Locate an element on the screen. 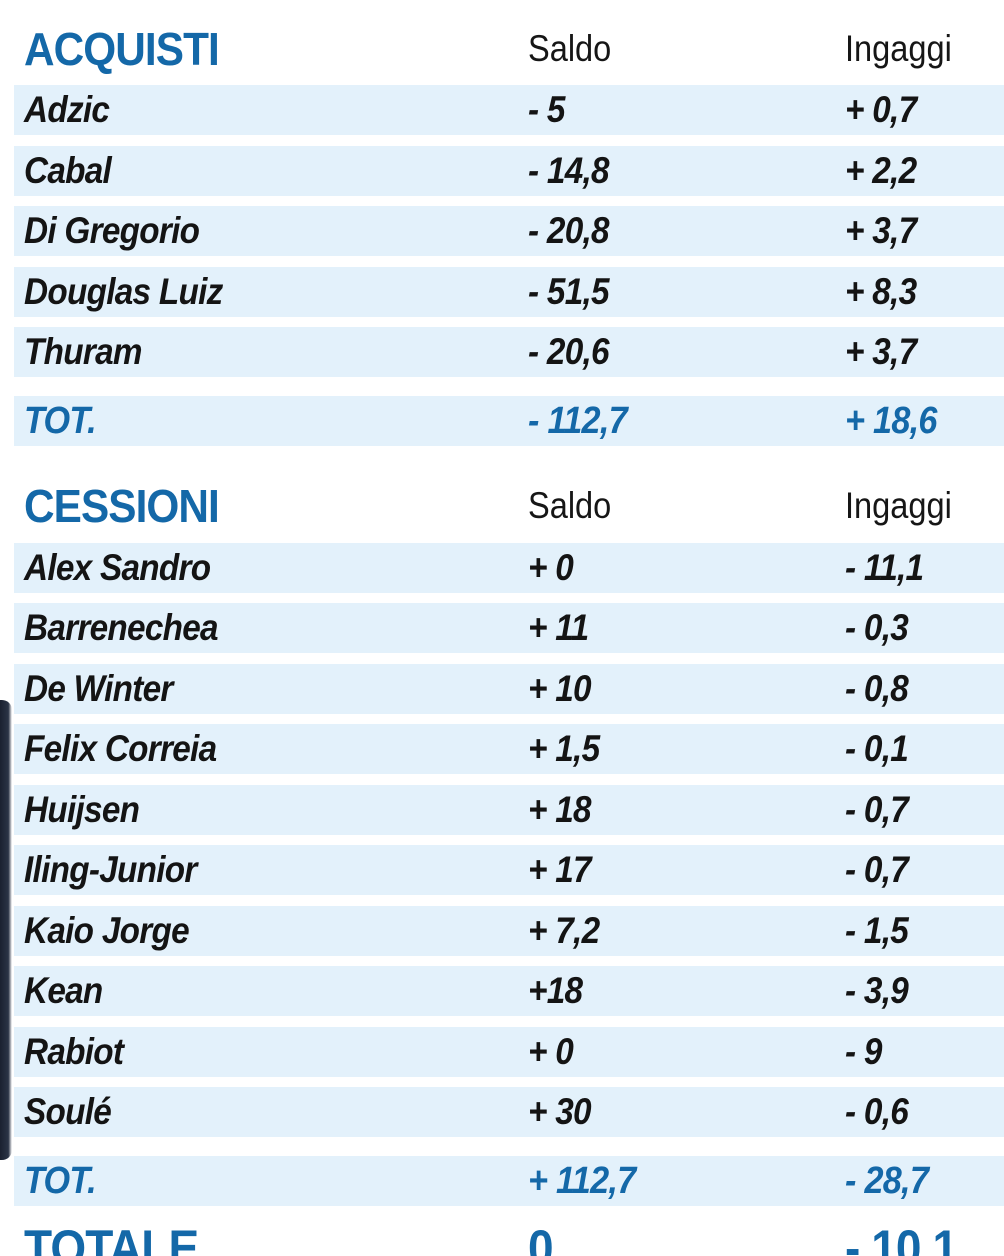 This screenshot has height=1256, width=1004. acquisti-header: ACQUISTI Saldo Ingaggi is located at coordinates (502, 49).